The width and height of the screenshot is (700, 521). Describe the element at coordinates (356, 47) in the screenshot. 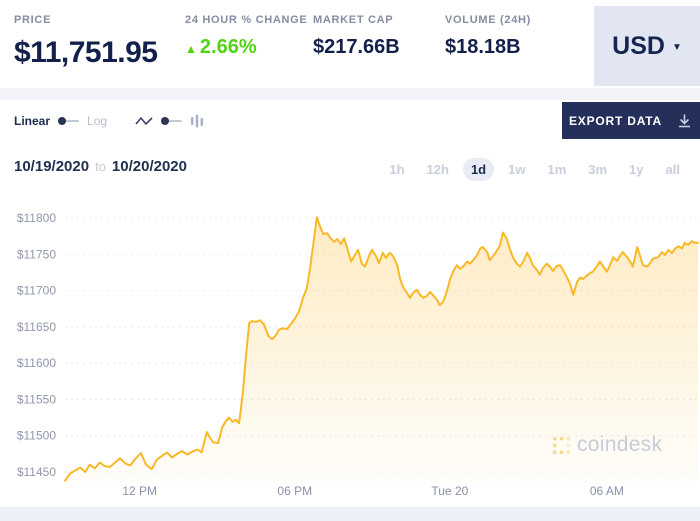

I see `market-cap-value: $217.66B` at that location.